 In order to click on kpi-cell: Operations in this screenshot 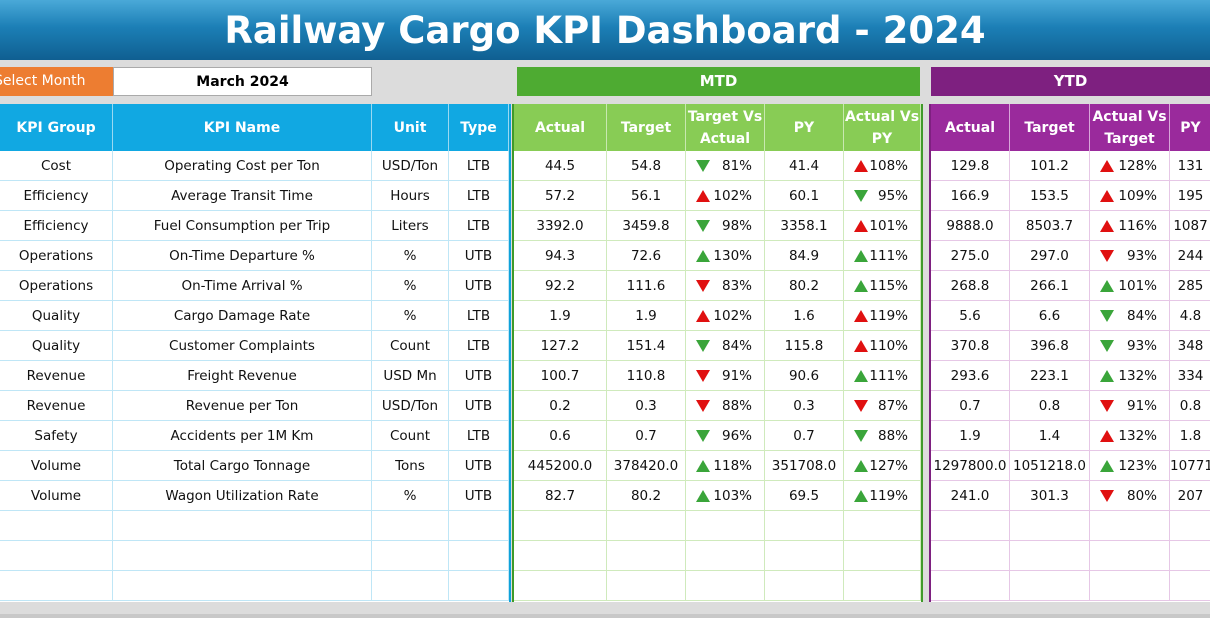, I will do `click(56, 286)`.